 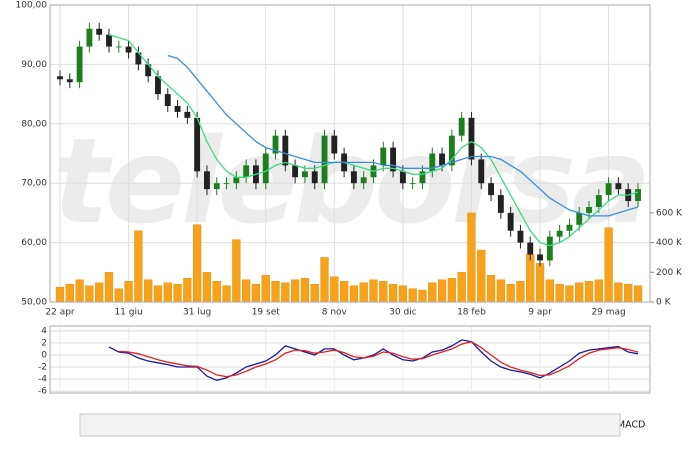 What do you see at coordinates (34, 65) in the screenshot?
I see `y-tick-label: 90,00` at bounding box center [34, 65].